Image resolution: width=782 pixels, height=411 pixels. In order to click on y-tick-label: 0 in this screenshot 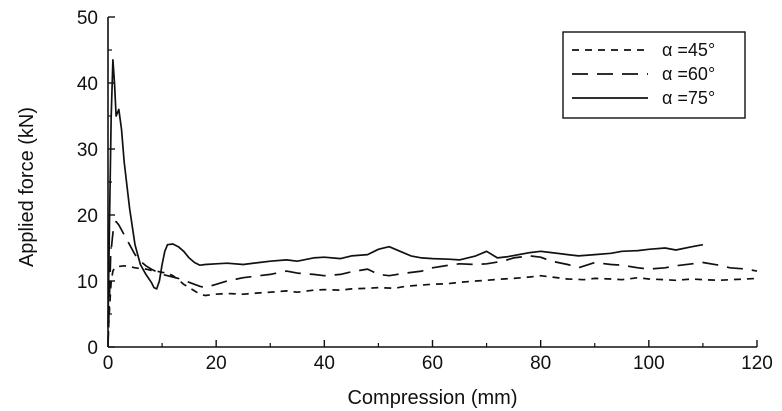, I will do `click(92, 348)`.